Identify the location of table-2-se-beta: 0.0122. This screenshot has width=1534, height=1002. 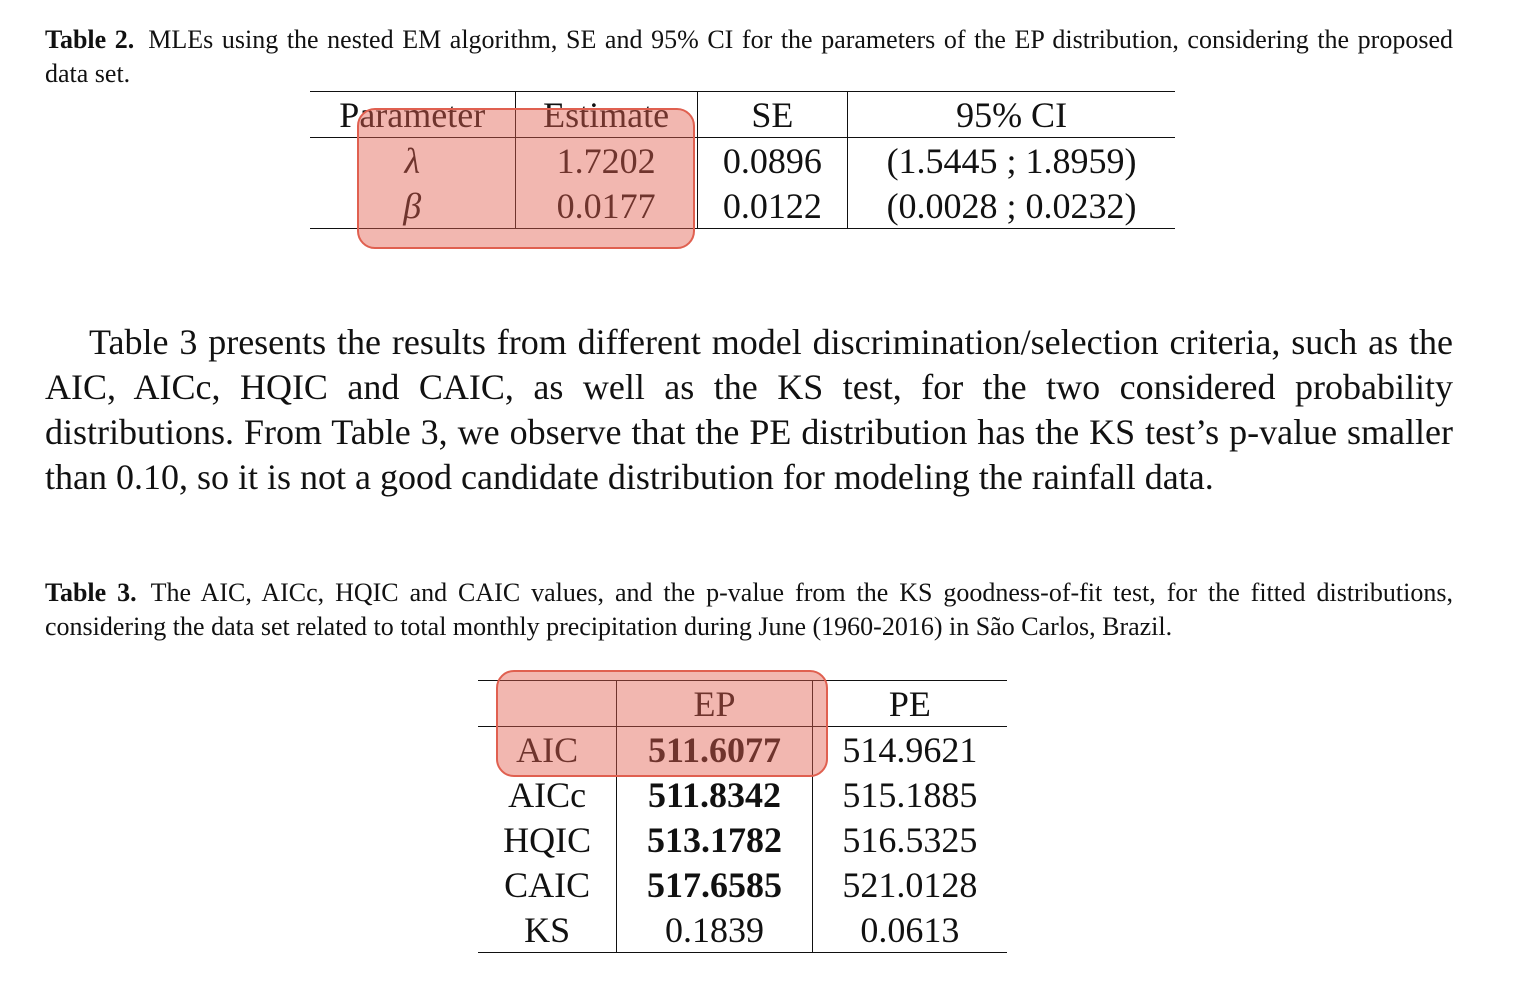
(773, 206).